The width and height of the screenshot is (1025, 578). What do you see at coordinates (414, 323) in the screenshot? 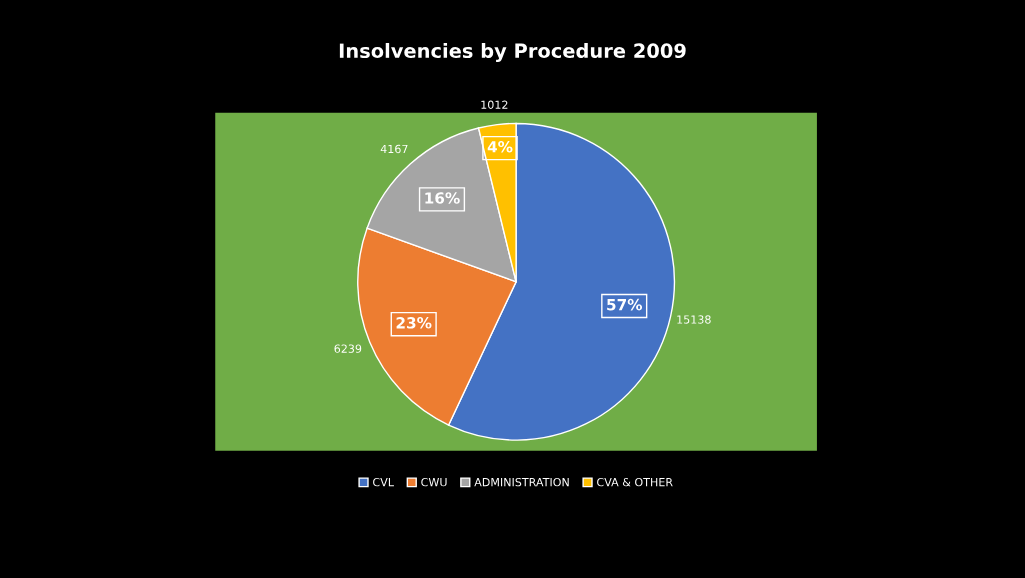
I see `text: 23%` at bounding box center [414, 323].